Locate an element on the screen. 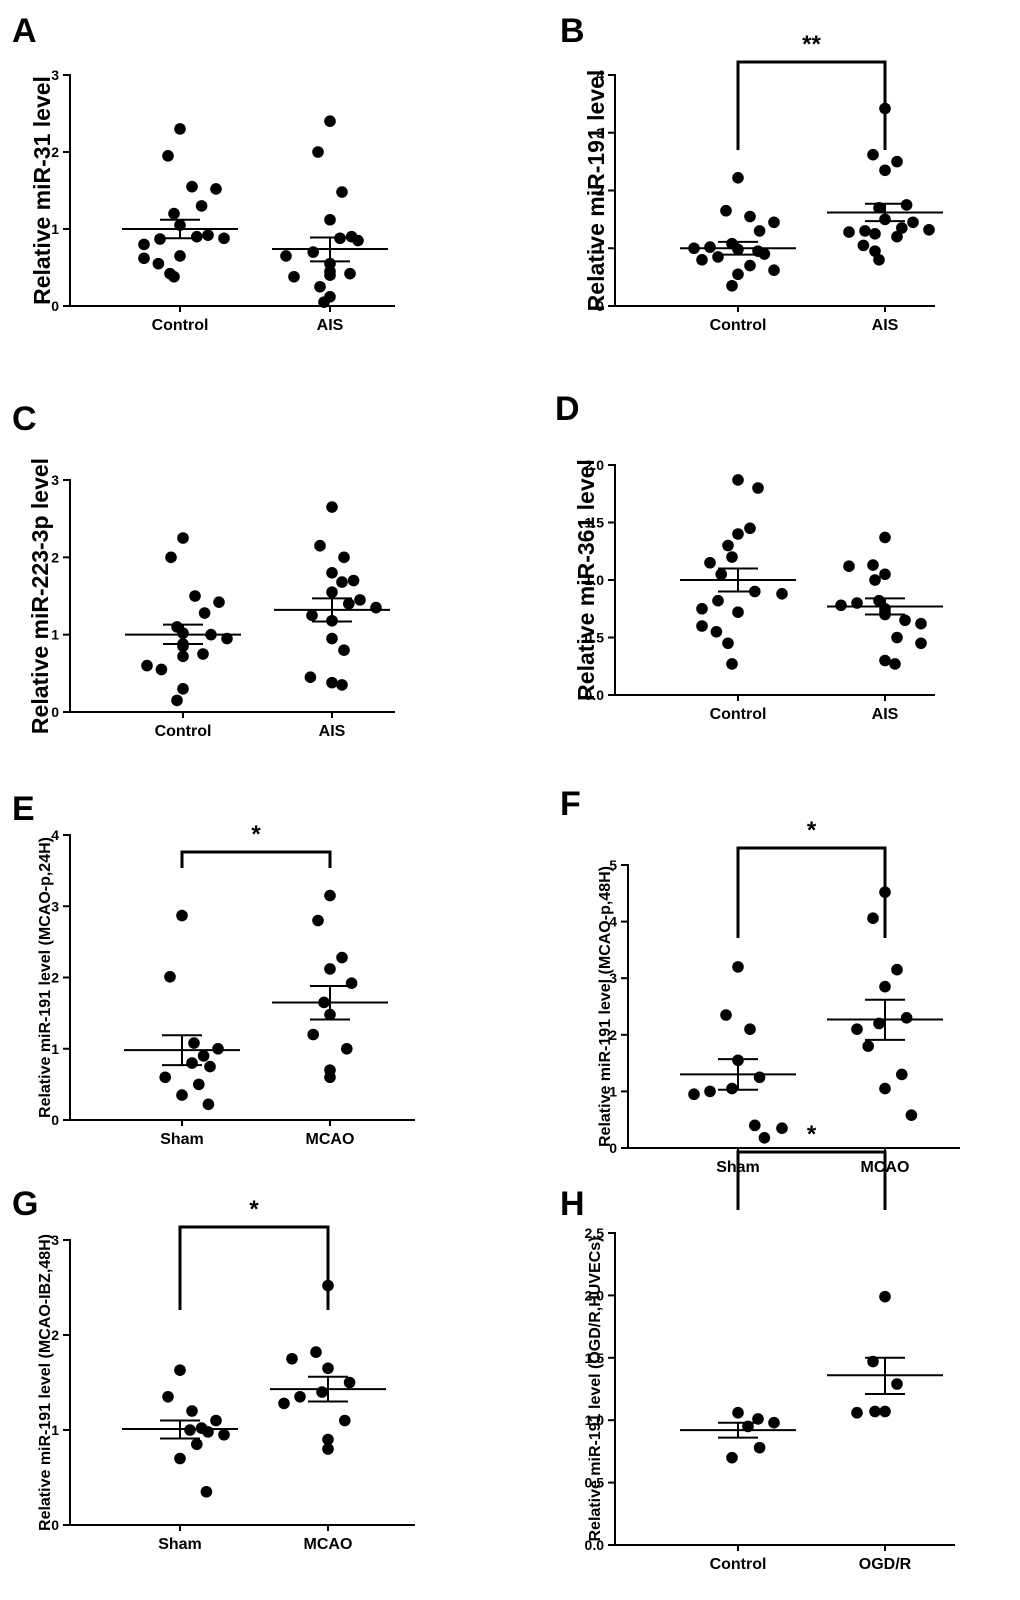  y-axis-label: Relative miR-191 level is located at coordinates (596, 191).